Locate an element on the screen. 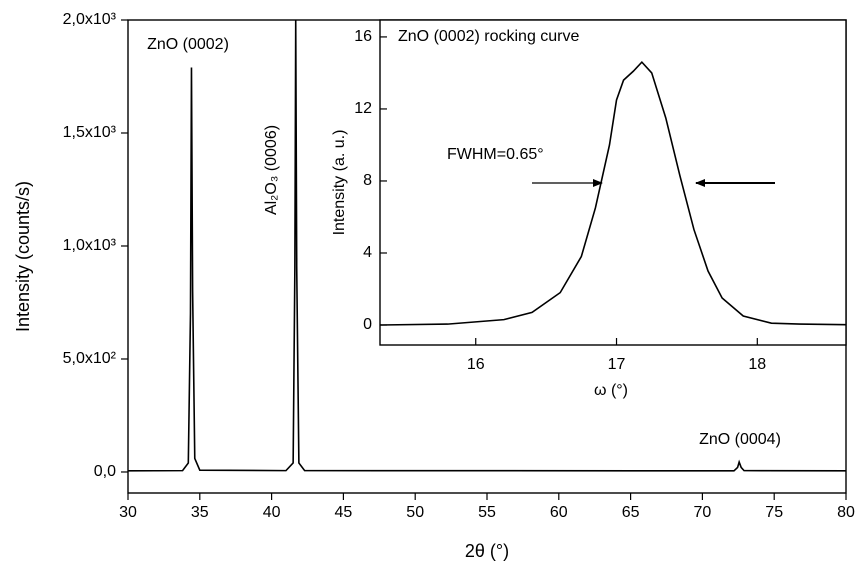 This screenshot has height=565, width=856. x-tick-label: 75 is located at coordinates (774, 512).